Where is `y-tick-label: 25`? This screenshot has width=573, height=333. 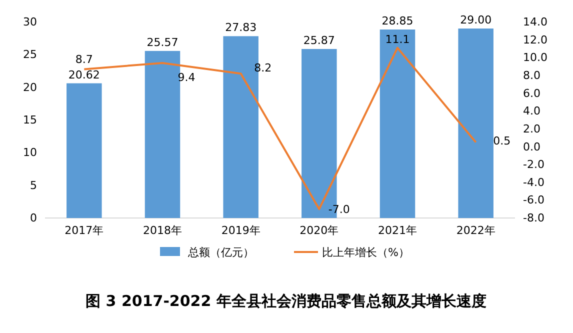 y-tick-label: 25 is located at coordinates (30, 55).